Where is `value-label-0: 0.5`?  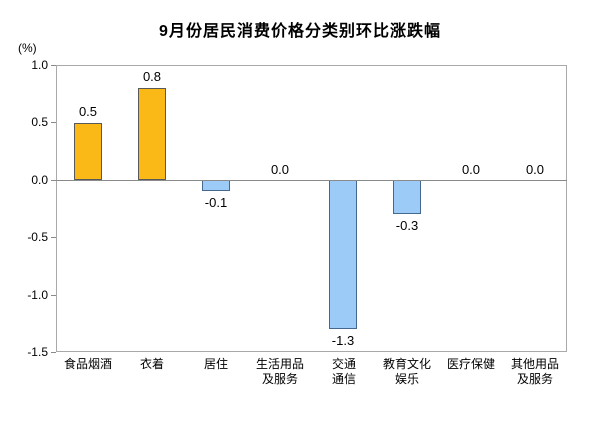
value-label-0: 0.5 is located at coordinates (88, 111).